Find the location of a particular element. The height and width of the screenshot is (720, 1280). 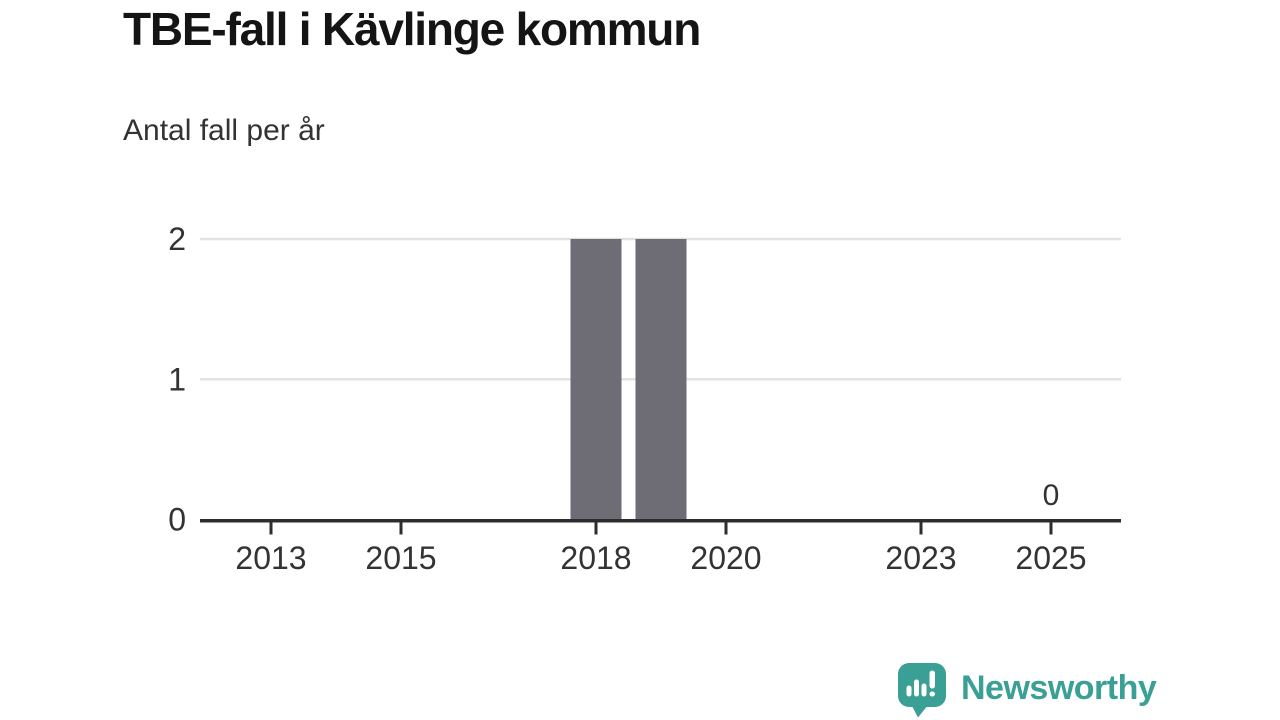

newsworthy-logo: Newsworthy is located at coordinates (1027, 690).